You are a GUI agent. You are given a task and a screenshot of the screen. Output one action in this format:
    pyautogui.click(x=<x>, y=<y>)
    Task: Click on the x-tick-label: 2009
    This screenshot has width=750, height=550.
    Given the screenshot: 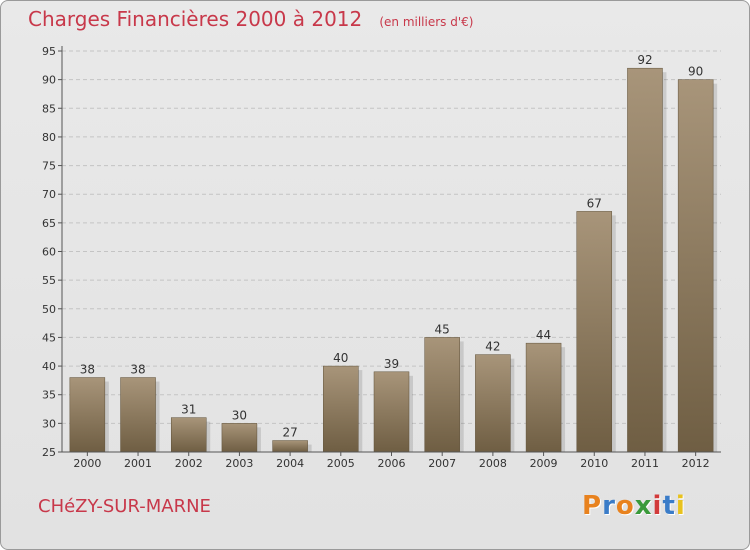 What is the action you would take?
    pyautogui.click(x=544, y=463)
    